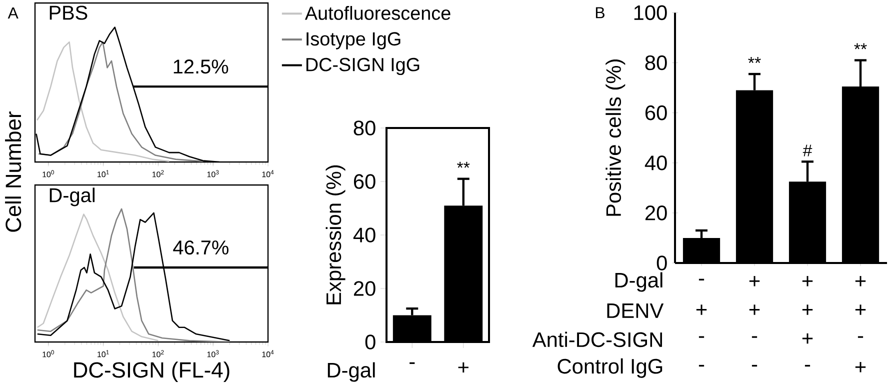 Image resolution: width=893 pixels, height=389 pixels. I want to click on legend-label: DC-SIGN IgG, so click(363, 67).